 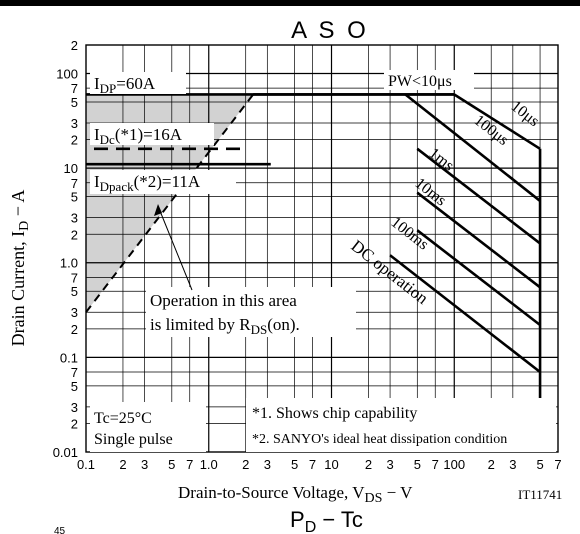 I want to click on curve-label-pw: PW<10μs, so click(x=420, y=81).